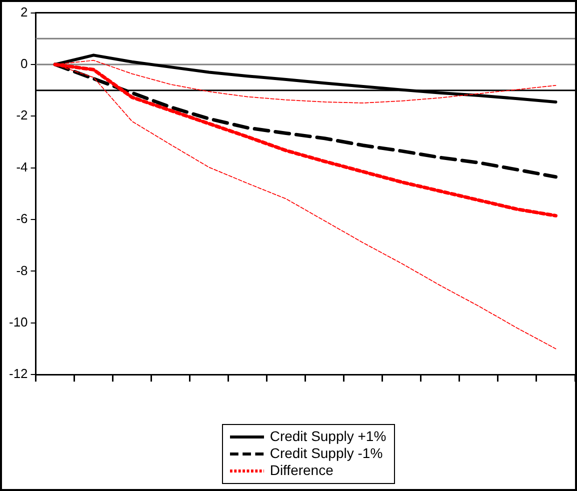 The height and width of the screenshot is (491, 577). I want to click on y-tick-label: -6, so click(22, 218).